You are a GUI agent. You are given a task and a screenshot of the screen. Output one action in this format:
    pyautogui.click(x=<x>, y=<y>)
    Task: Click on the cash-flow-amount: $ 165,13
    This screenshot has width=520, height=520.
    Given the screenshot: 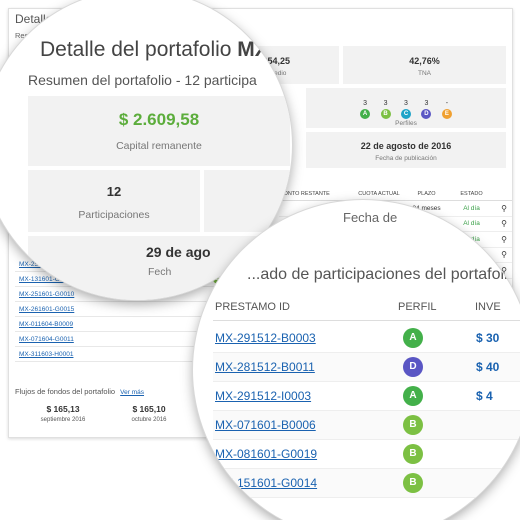 What is the action you would take?
    pyautogui.click(x=63, y=409)
    